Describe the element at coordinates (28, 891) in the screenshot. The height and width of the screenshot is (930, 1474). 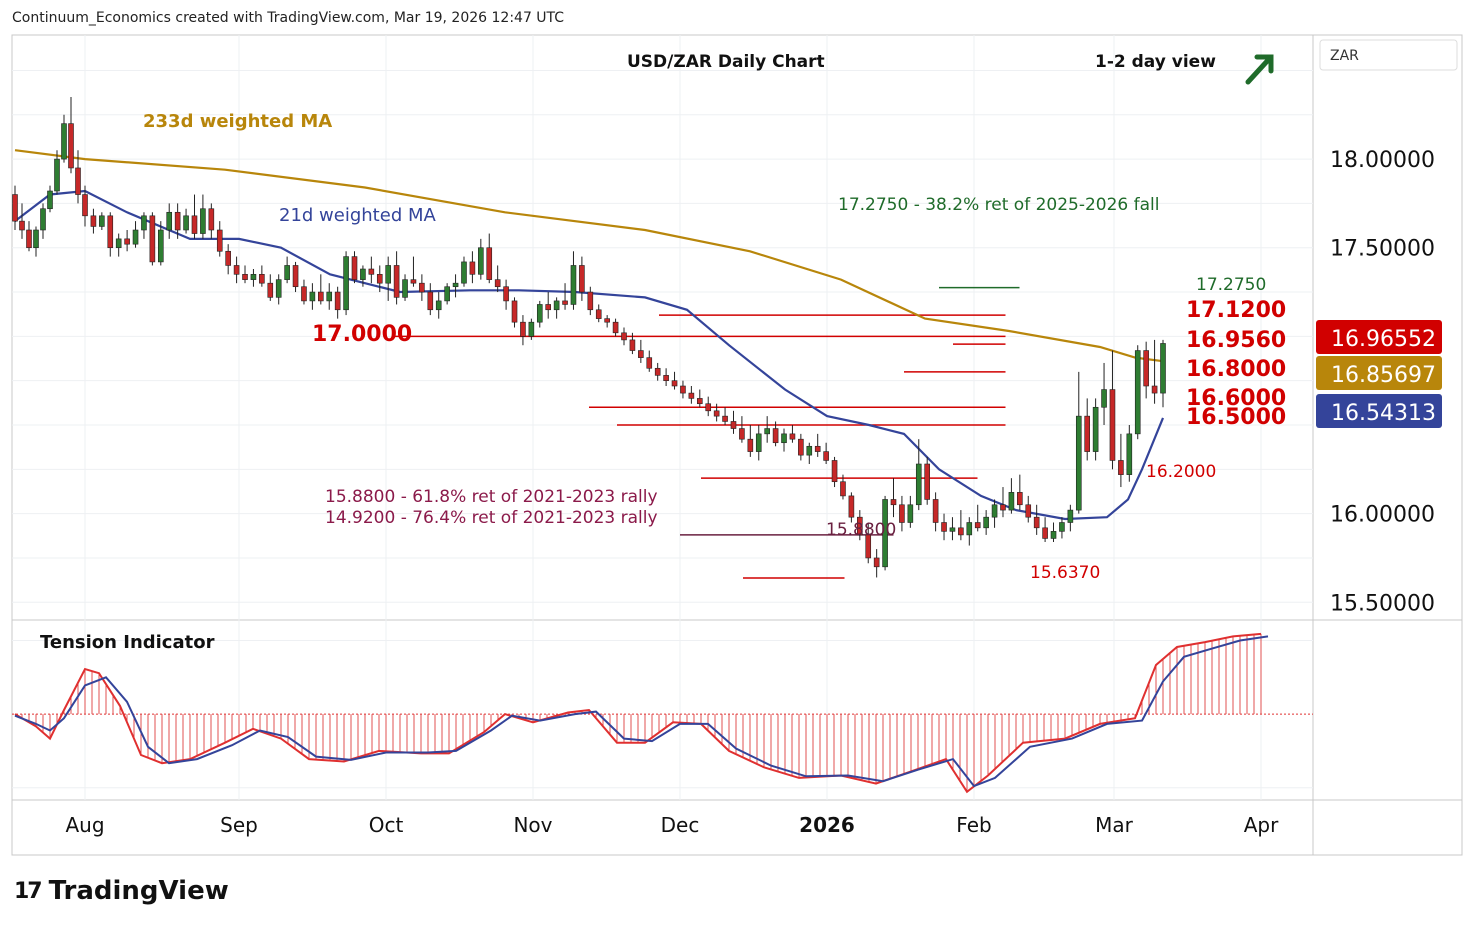
I see `tradingview-logo-icon: 17` at that location.